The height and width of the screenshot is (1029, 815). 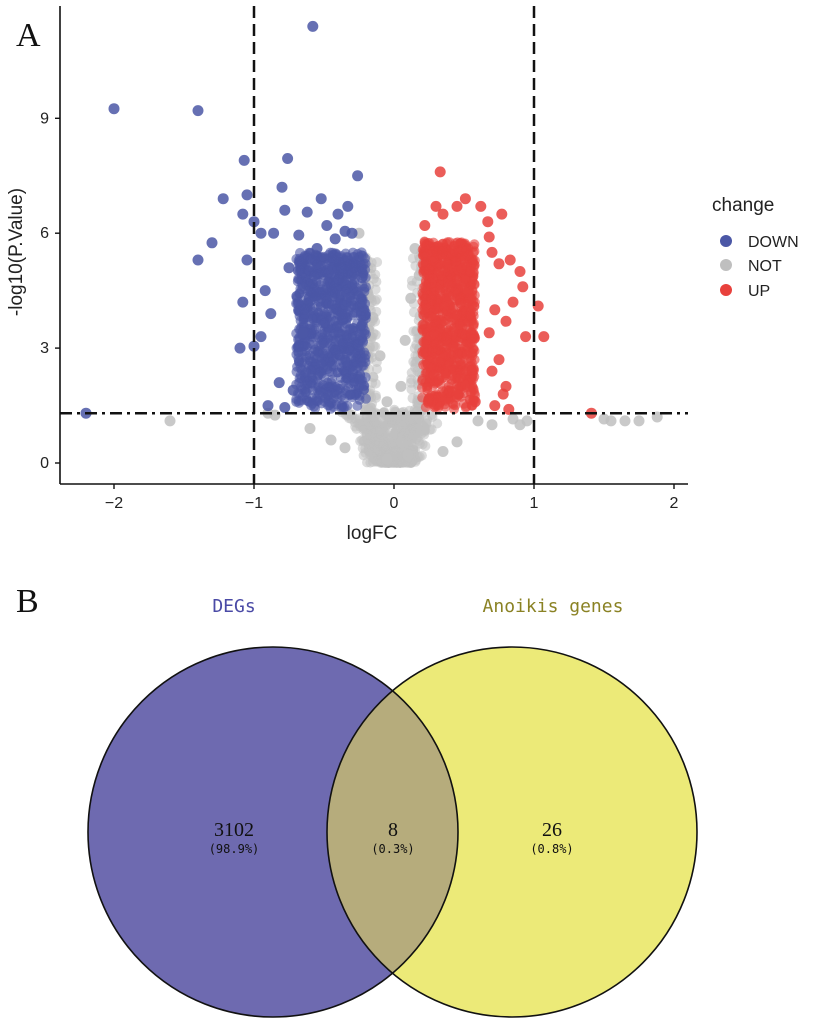 I want to click on series-up, so click(x=507, y=292).